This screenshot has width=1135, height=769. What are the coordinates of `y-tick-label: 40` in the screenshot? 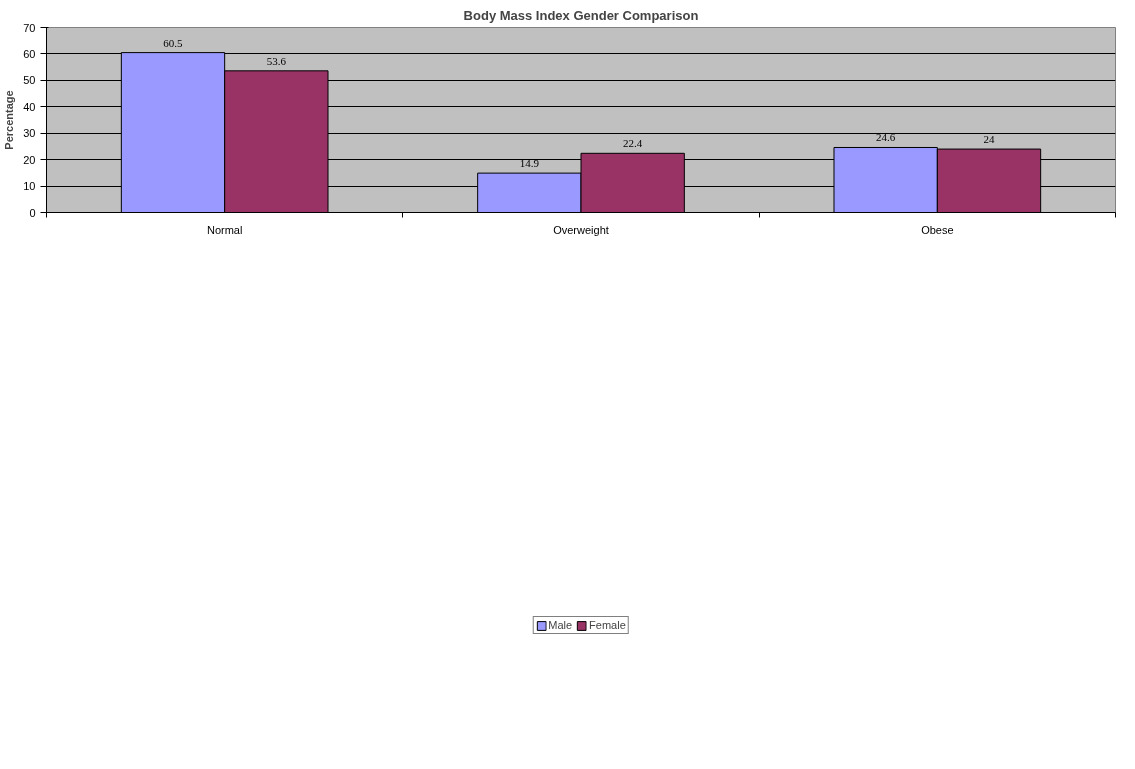 It's located at (29, 106).